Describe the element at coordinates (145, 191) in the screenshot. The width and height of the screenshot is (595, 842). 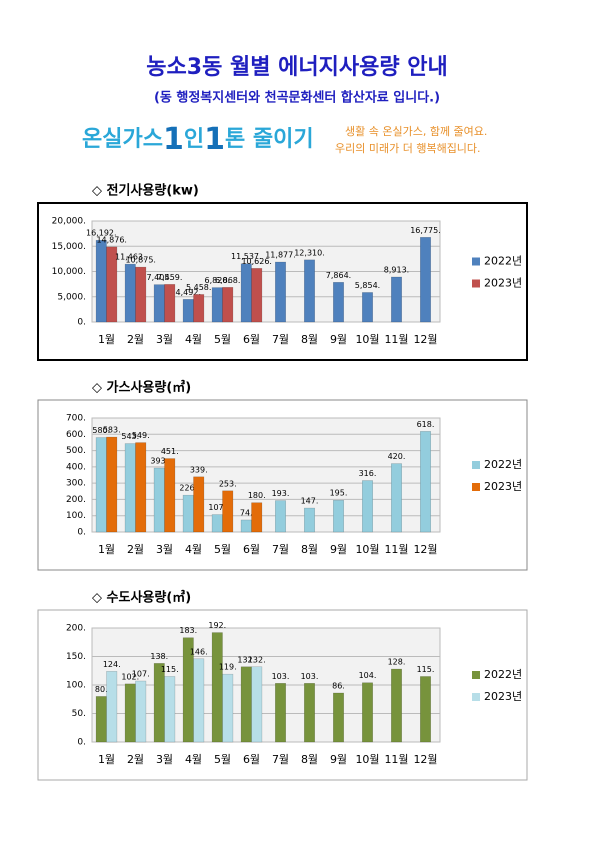
I see `chart-title: ◇ 전기사용량(kw)` at that location.